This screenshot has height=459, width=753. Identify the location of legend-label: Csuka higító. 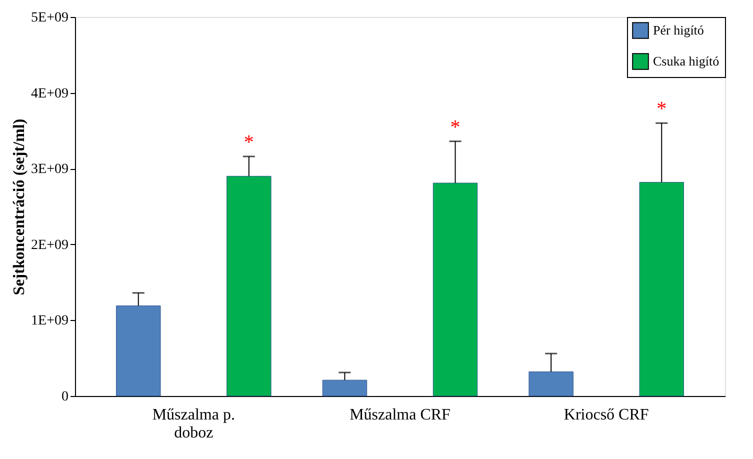
(686, 61).